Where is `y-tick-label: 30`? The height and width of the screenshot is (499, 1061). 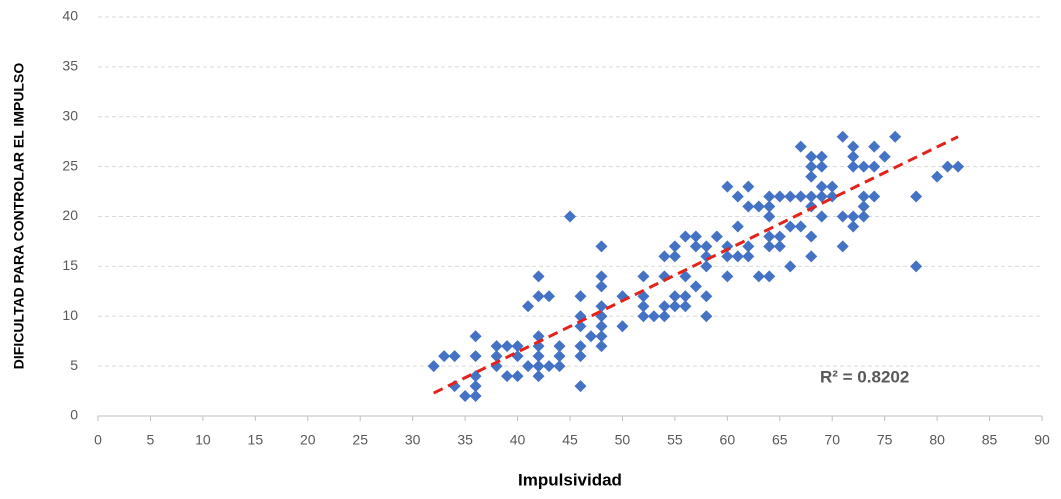 y-tick-label: 30 is located at coordinates (70, 115).